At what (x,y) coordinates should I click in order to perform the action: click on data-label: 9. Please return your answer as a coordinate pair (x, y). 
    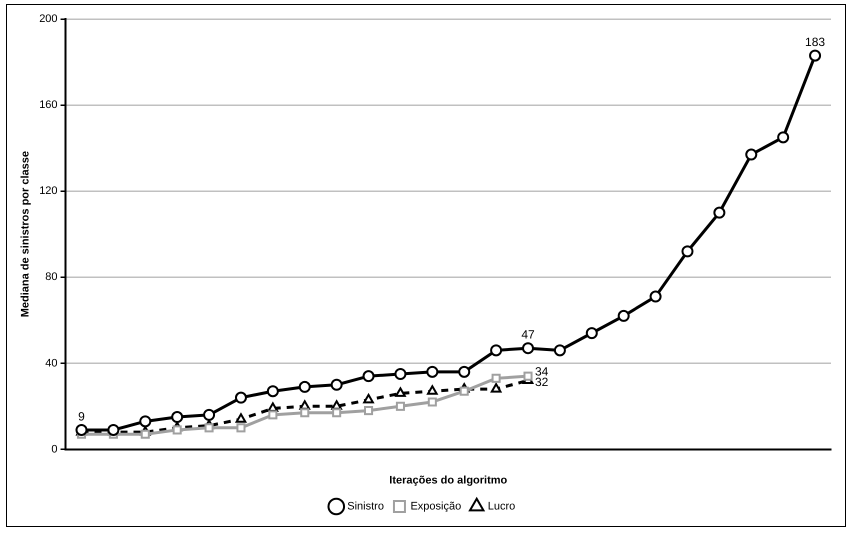
    Looking at the image, I should click on (82, 416).